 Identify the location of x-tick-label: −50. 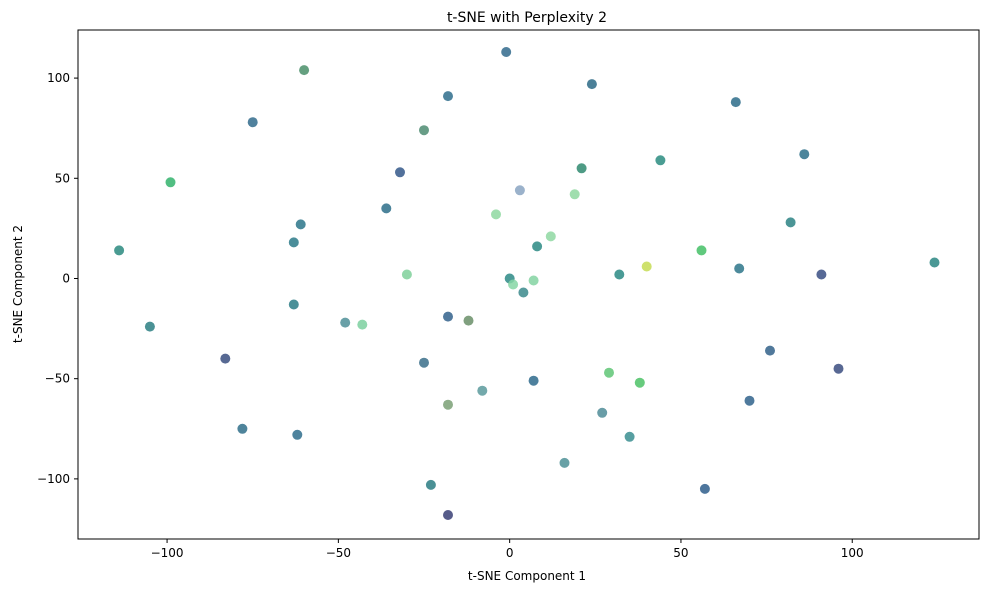
(338, 553).